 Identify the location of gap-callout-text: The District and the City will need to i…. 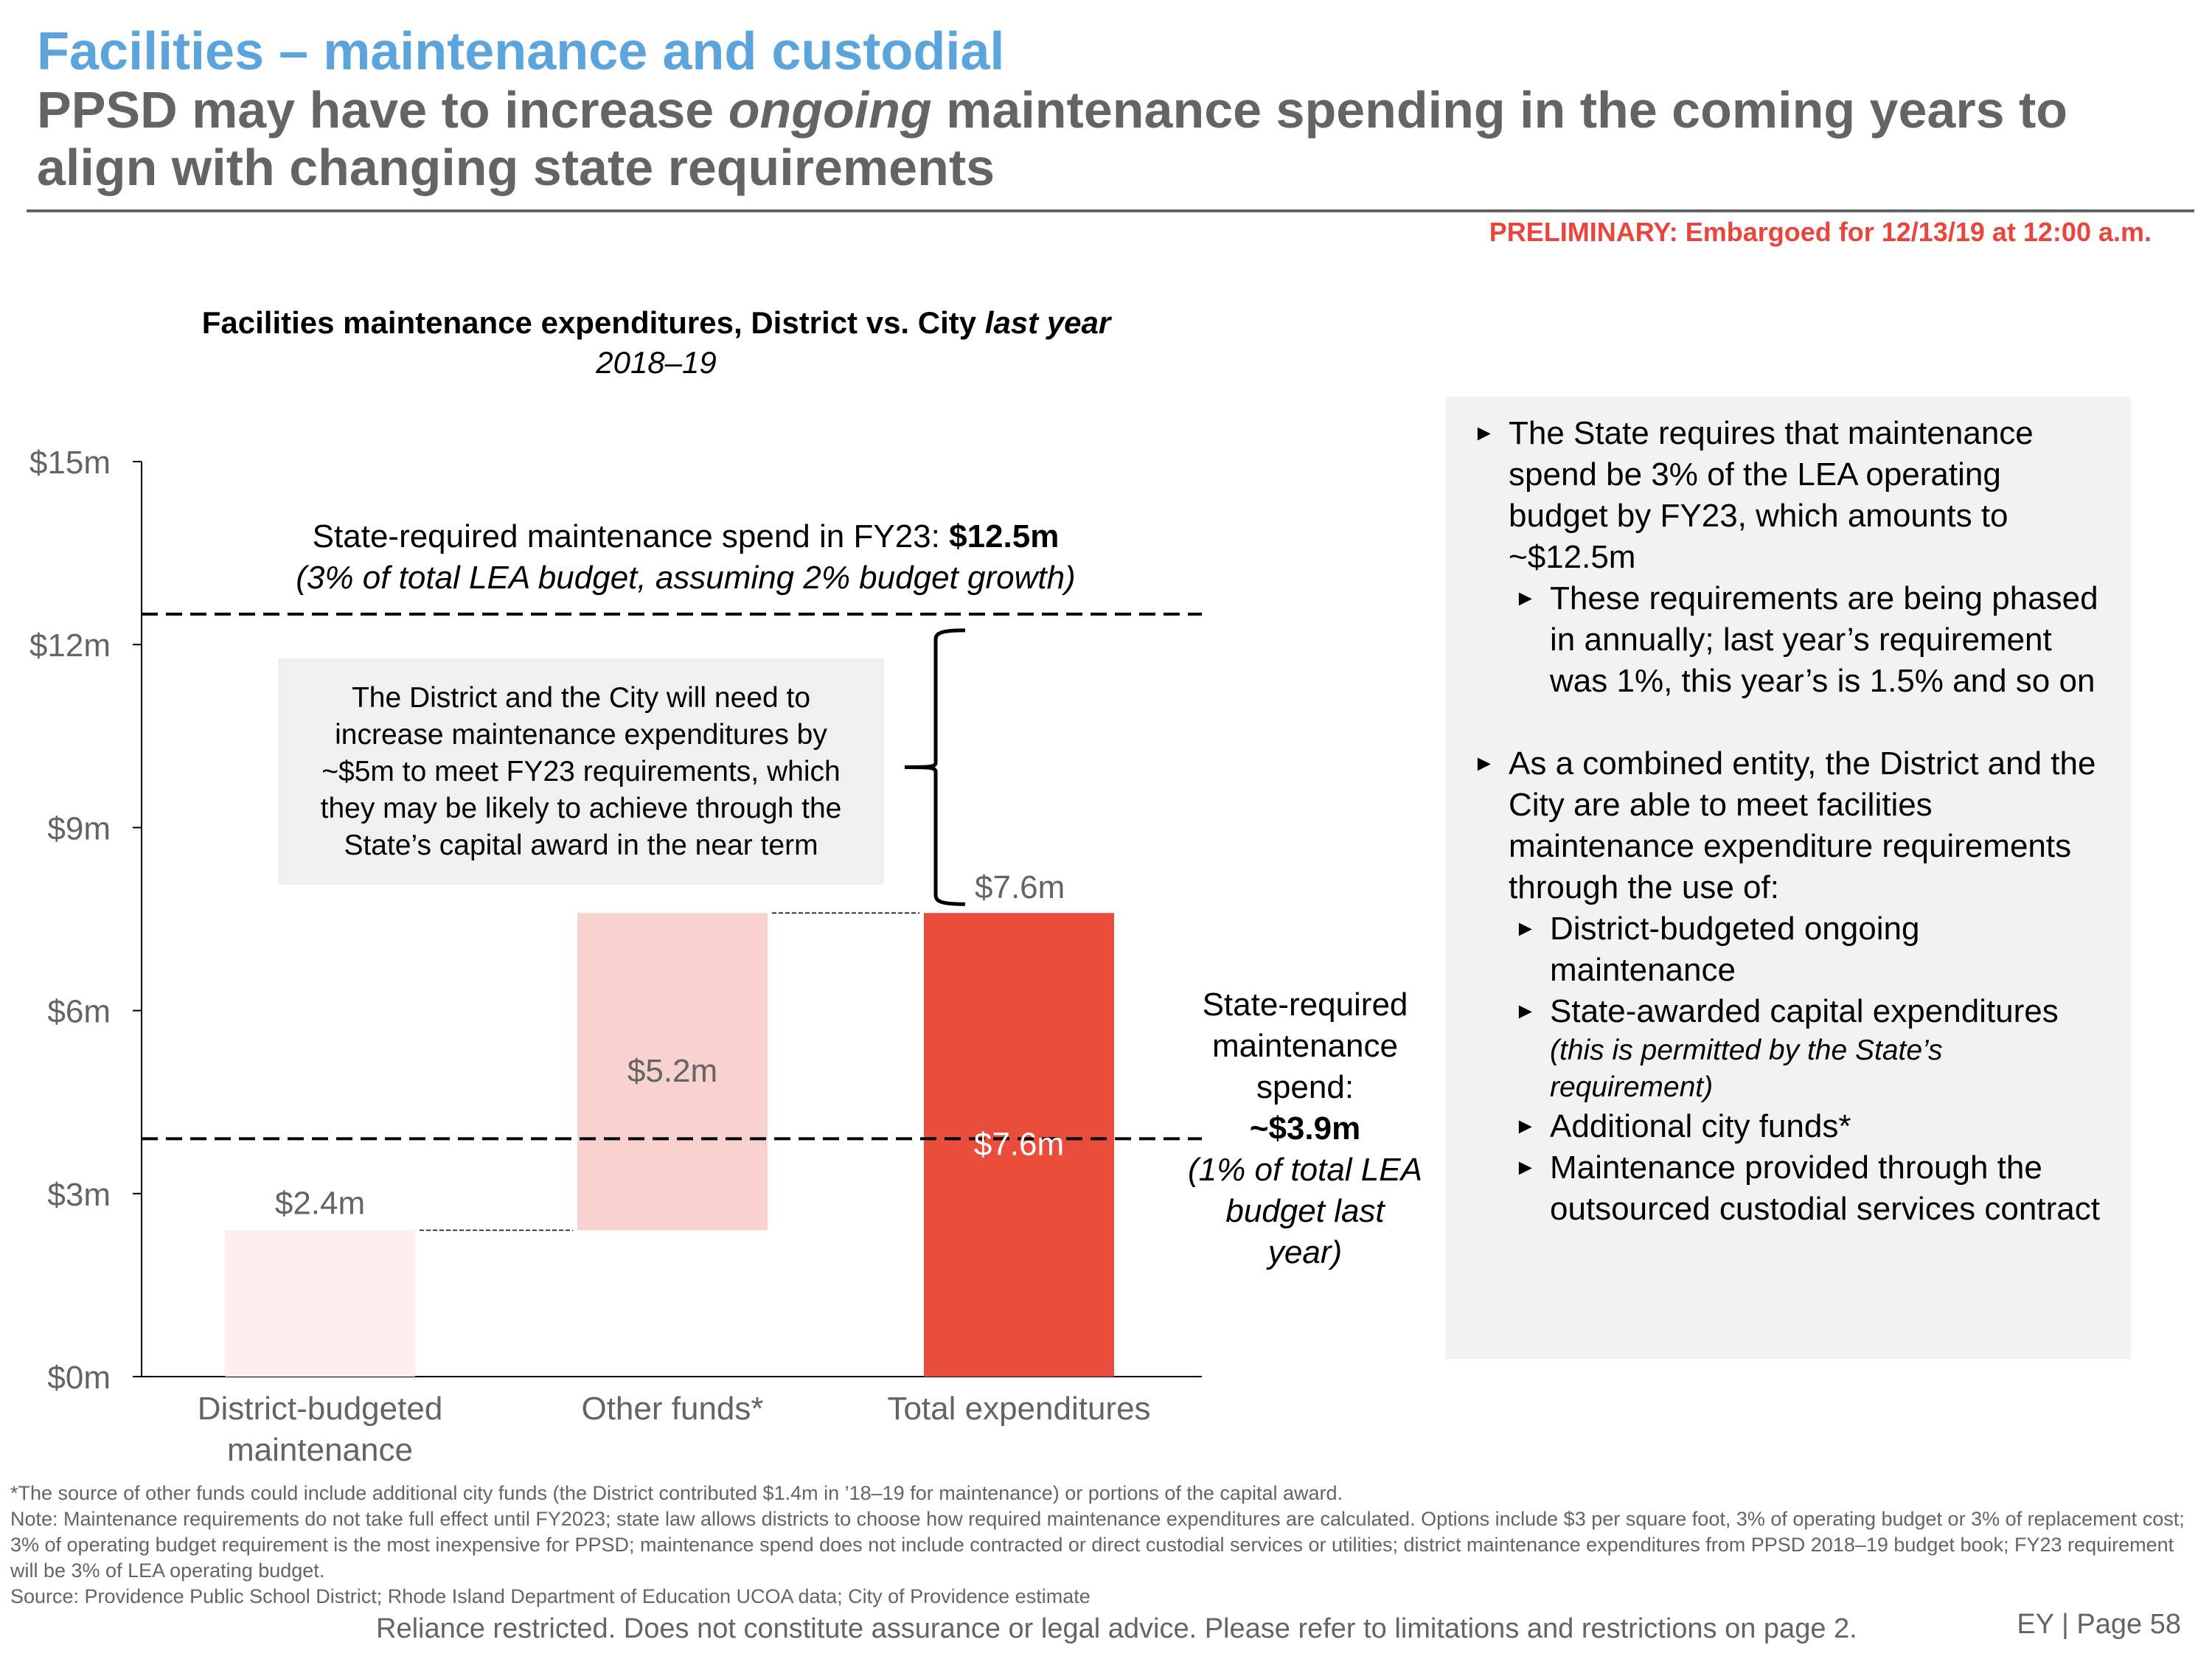
(581, 771).